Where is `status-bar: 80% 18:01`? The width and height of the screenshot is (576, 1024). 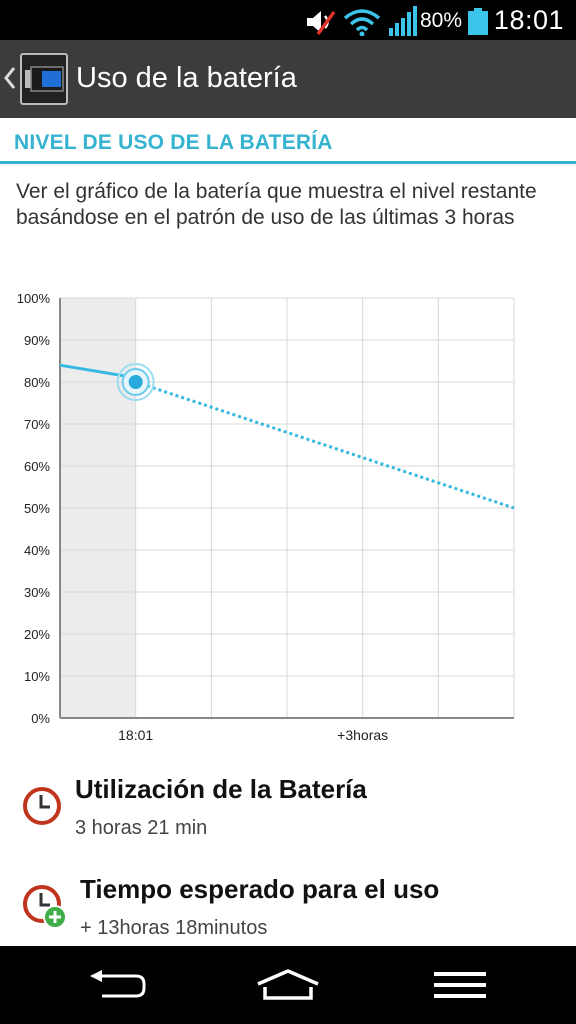
status-bar: 80% 18:01 is located at coordinates (288, 20).